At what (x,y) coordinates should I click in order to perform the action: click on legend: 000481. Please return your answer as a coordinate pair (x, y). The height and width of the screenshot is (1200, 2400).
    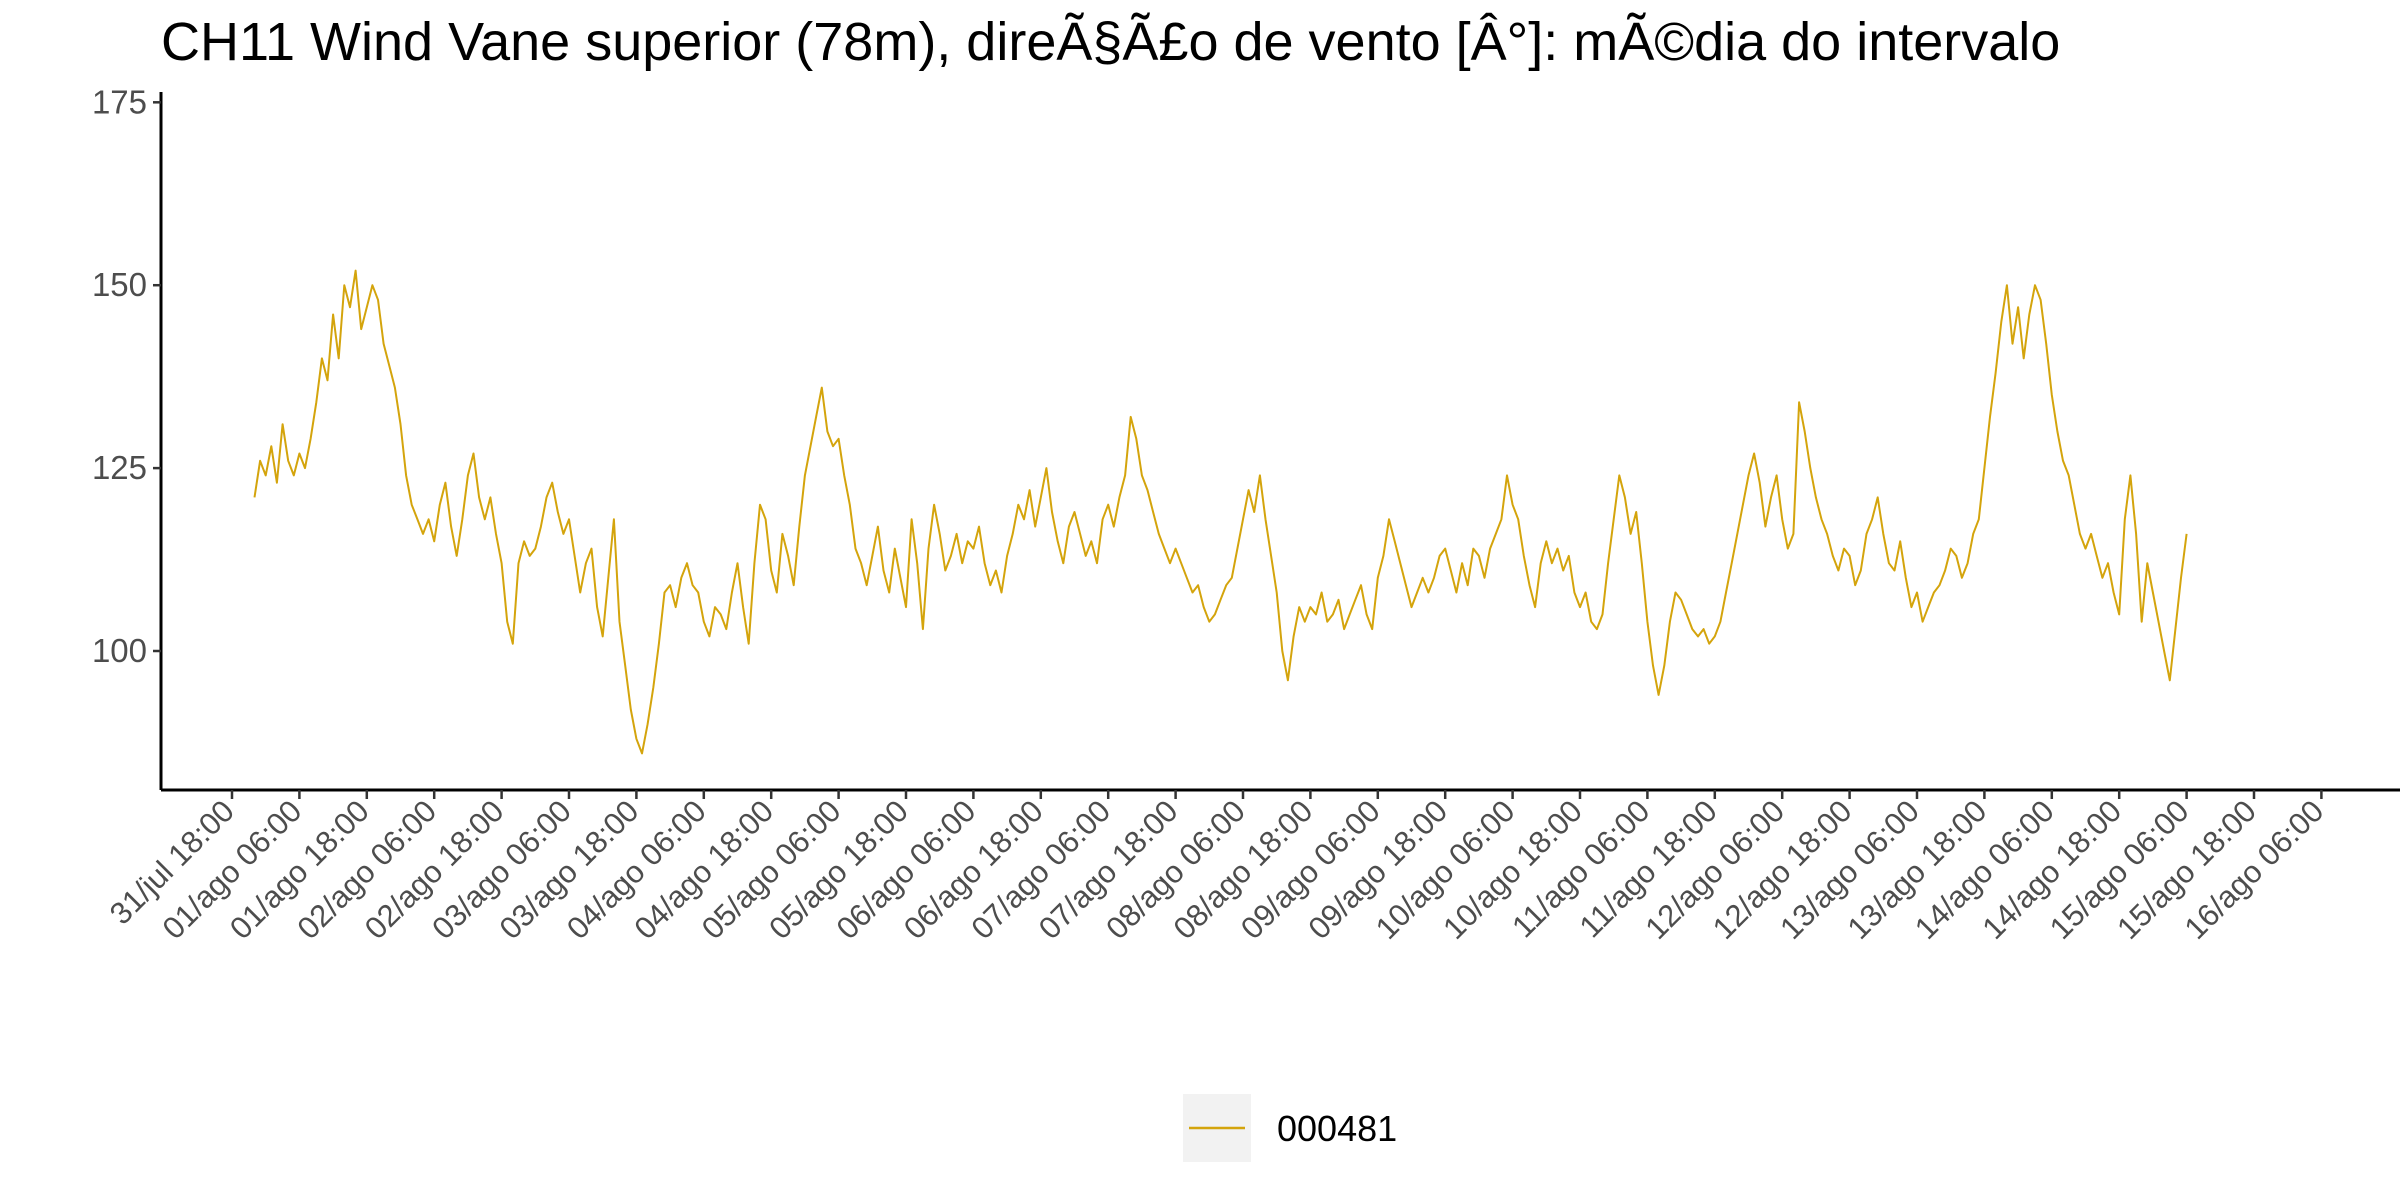
    Looking at the image, I should click on (1290, 1128).